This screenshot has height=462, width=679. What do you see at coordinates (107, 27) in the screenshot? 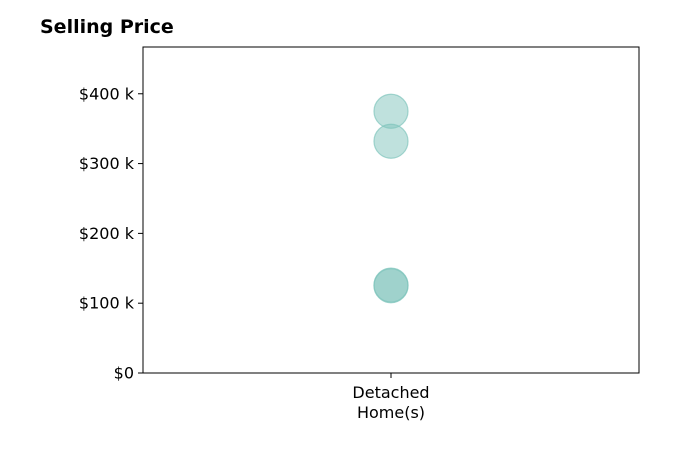
I see `chart-title: Selling Price` at bounding box center [107, 27].